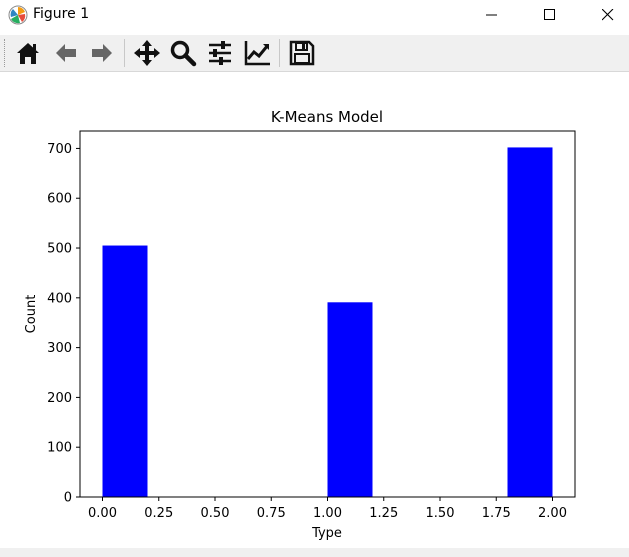  What do you see at coordinates (271, 513) in the screenshot?
I see `x-tick-label: 0.75` at bounding box center [271, 513].